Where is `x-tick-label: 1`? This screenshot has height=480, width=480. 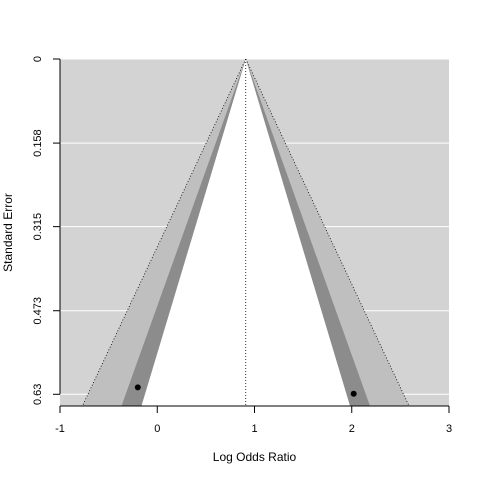 x-tick-label: 1 is located at coordinates (254, 429).